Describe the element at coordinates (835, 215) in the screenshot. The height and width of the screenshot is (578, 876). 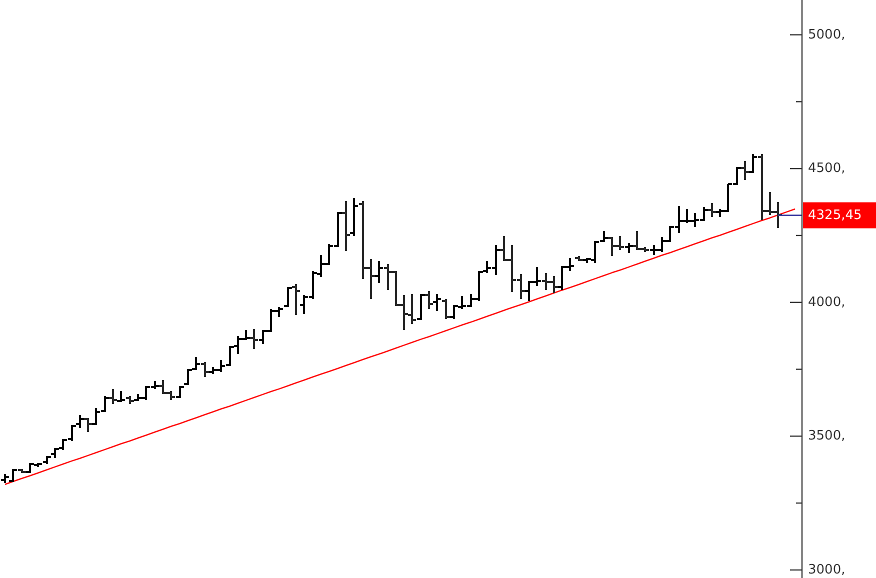
I see `ref-line-label: 4325,45` at that location.